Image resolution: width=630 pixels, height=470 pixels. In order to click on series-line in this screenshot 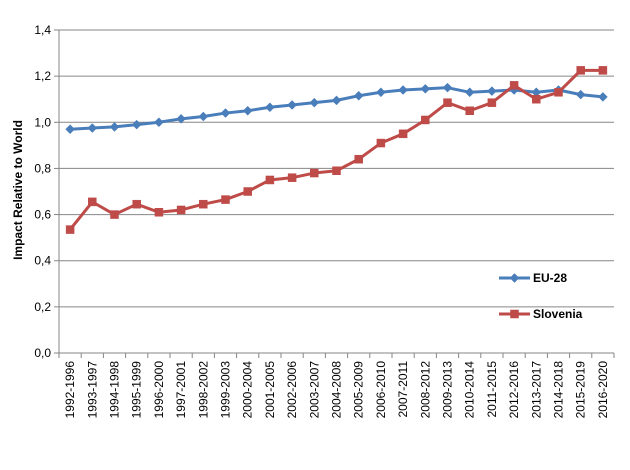, I will do `click(337, 108)`.